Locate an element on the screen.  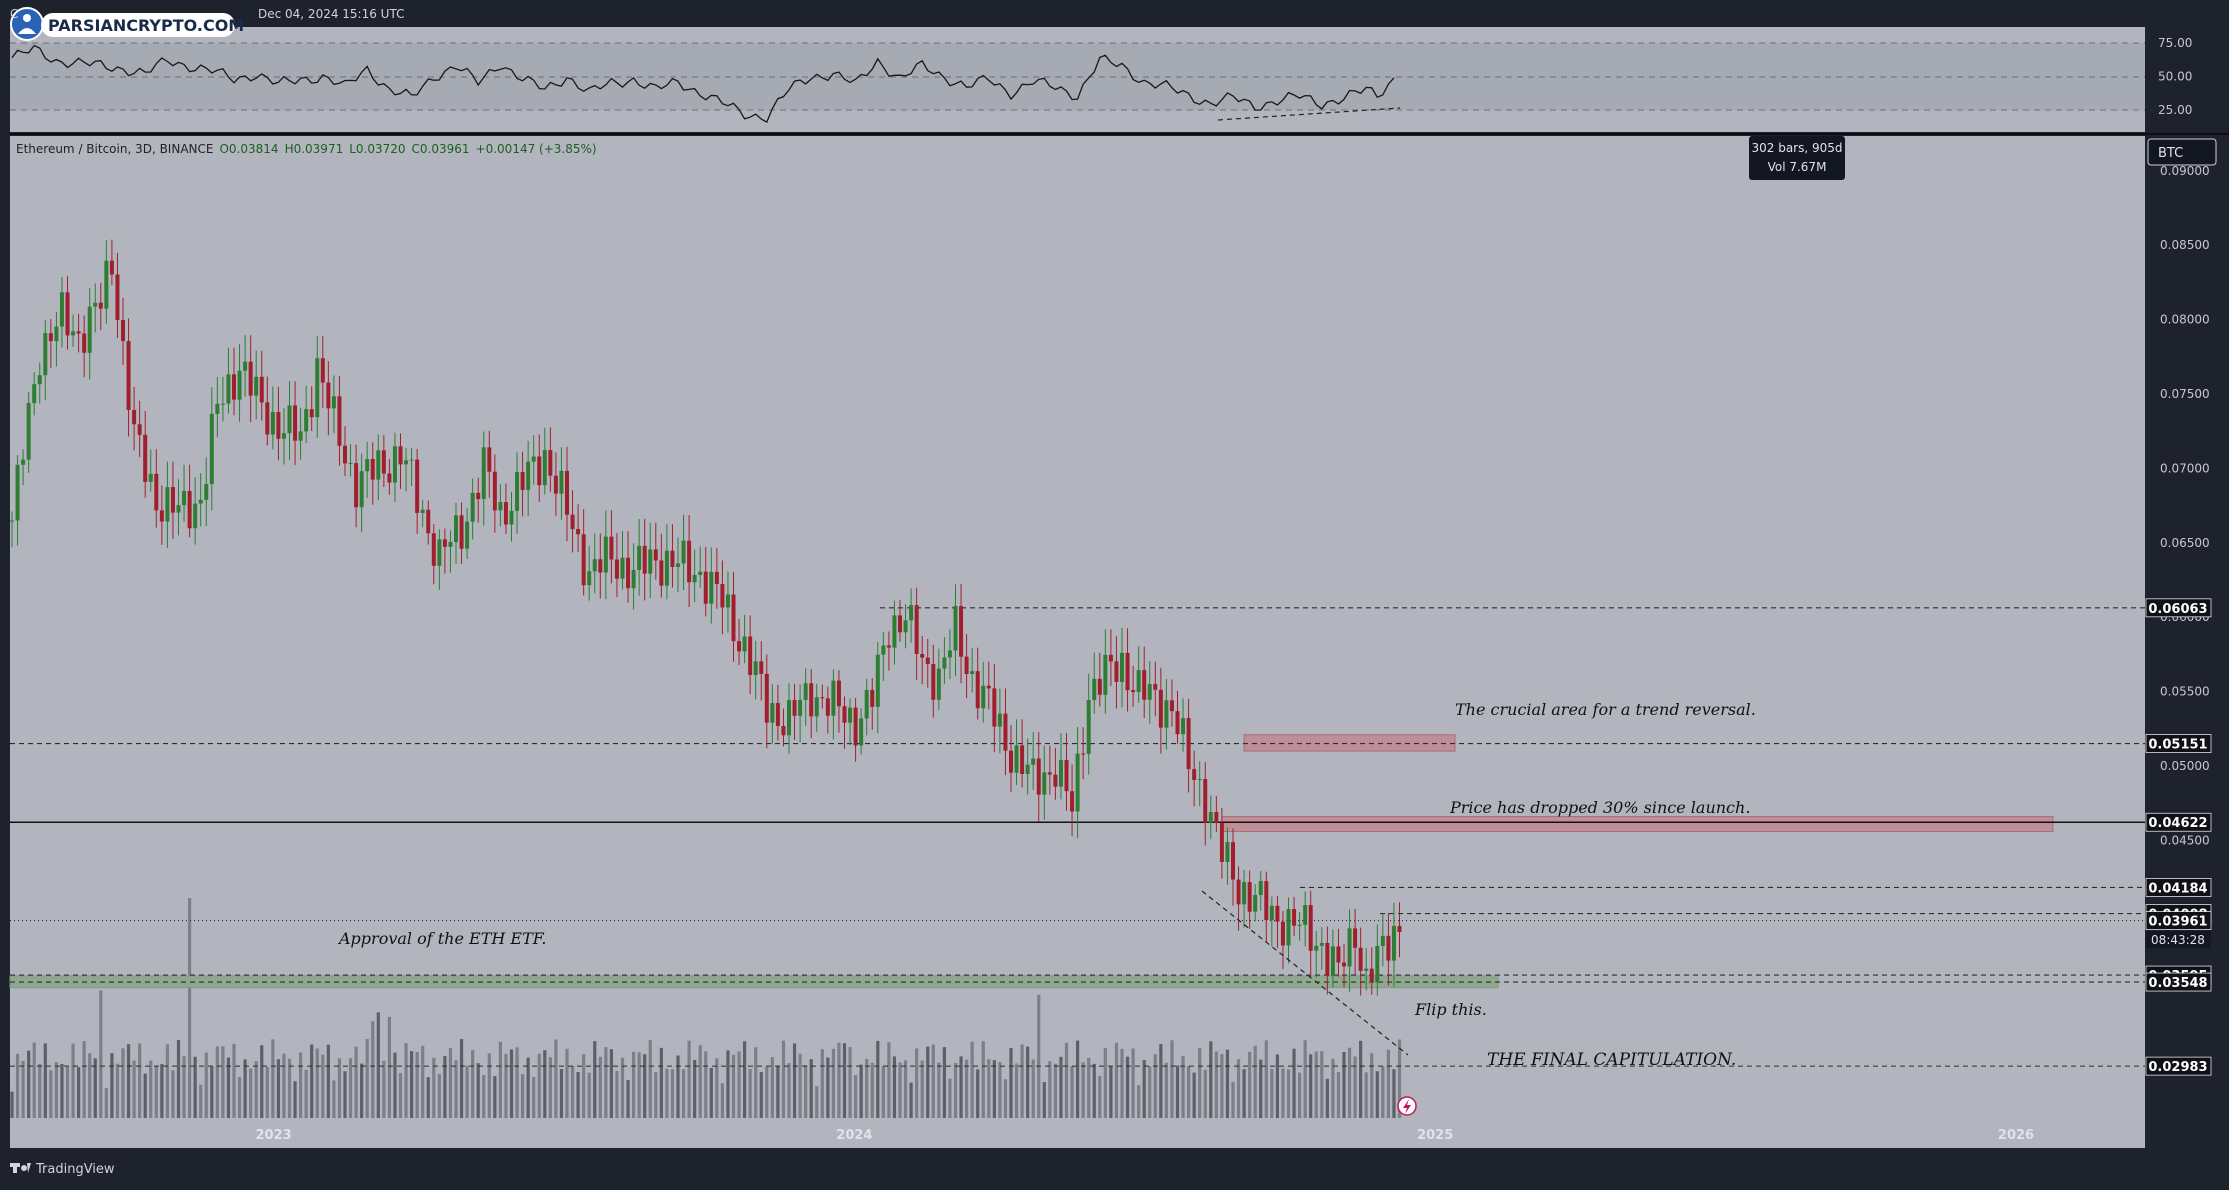
currency-badge is located at coordinates (2182, 152).